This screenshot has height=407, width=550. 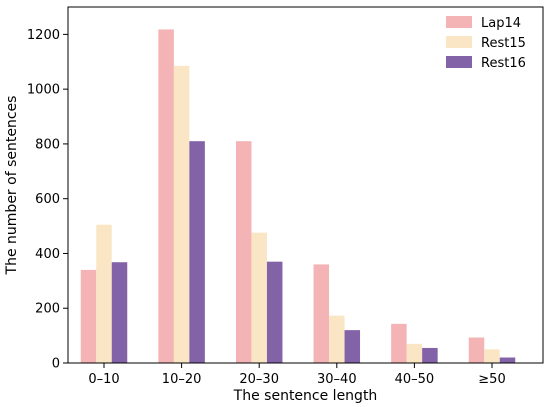 I want to click on x-tick-label: 30–40, so click(x=337, y=379).